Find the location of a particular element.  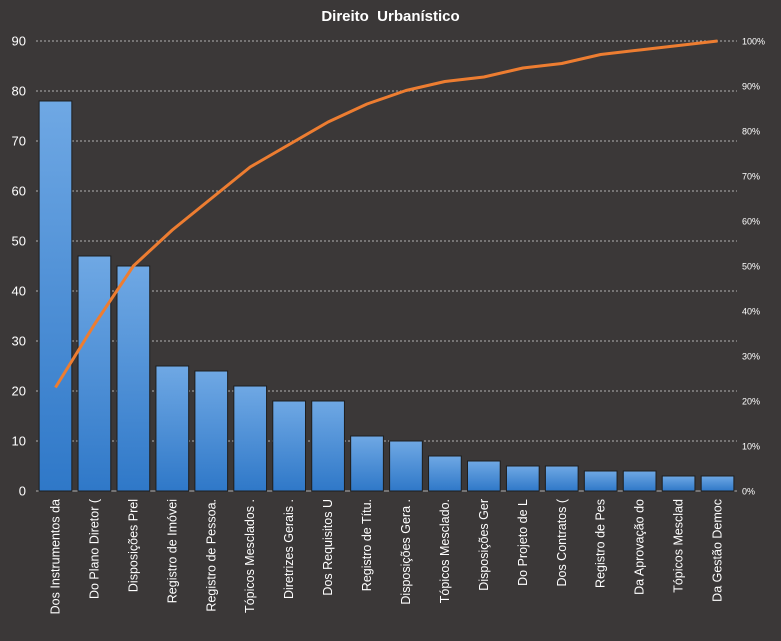

y2-tick-label: 10% is located at coordinates (751, 447).